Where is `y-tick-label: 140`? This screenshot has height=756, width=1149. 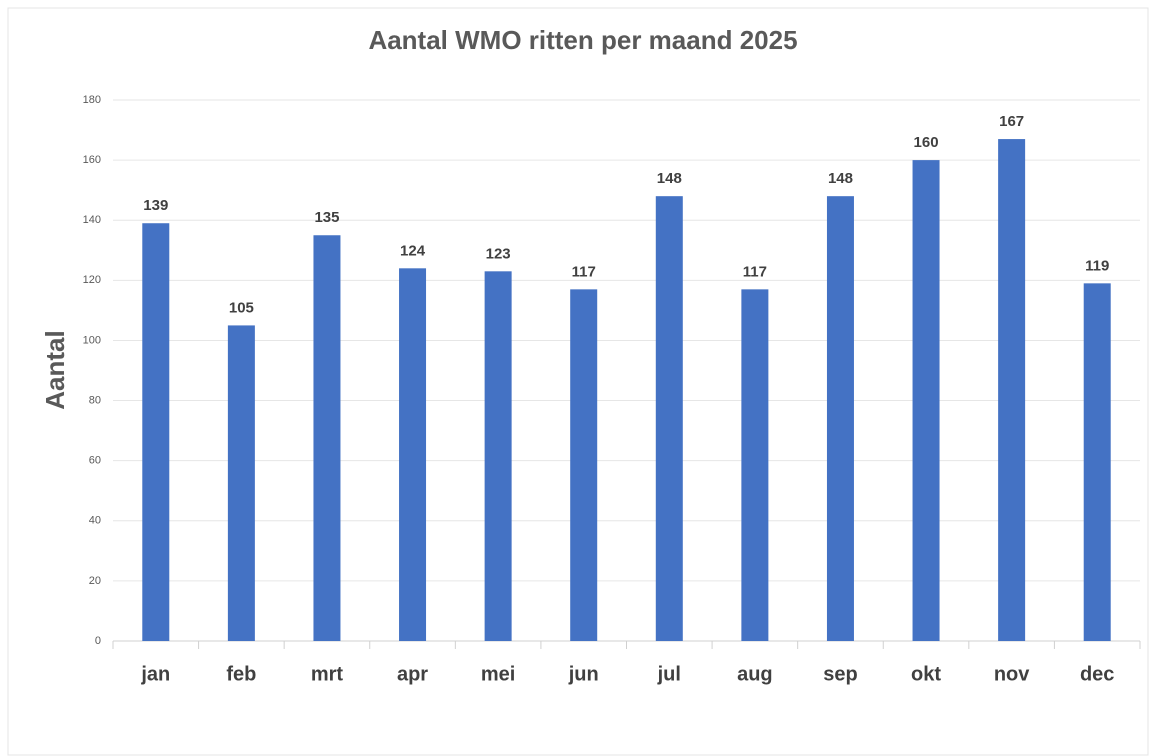 y-tick-label: 140 is located at coordinates (92, 220).